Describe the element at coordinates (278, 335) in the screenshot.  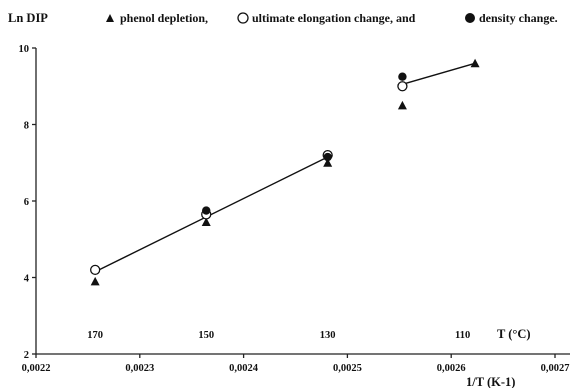
I see `temperature-tick-labels: 170 150 130 110` at that location.